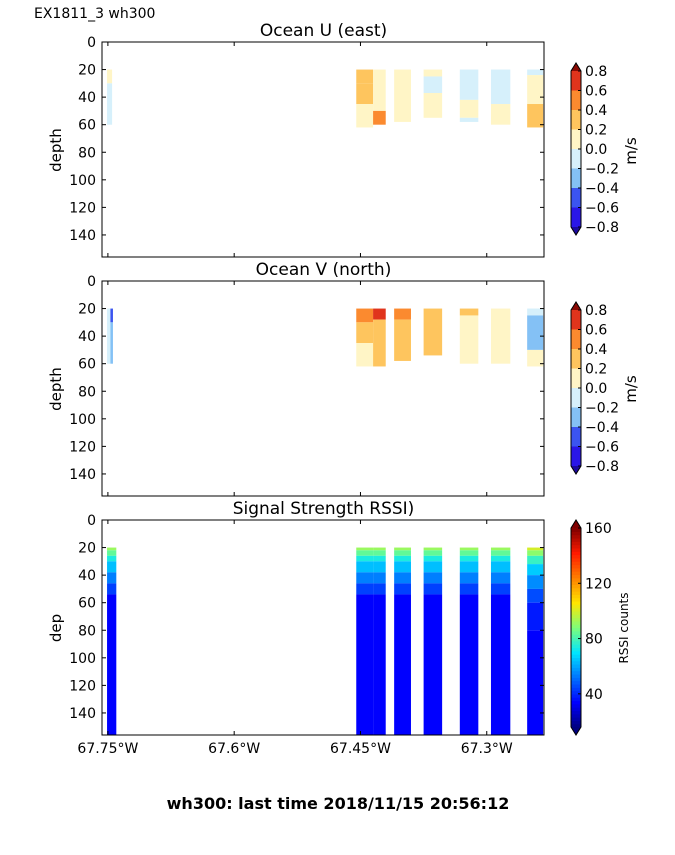  I want to click on footer-caption: wh300: last time 2018/11/15 20:56:12, so click(338, 803).